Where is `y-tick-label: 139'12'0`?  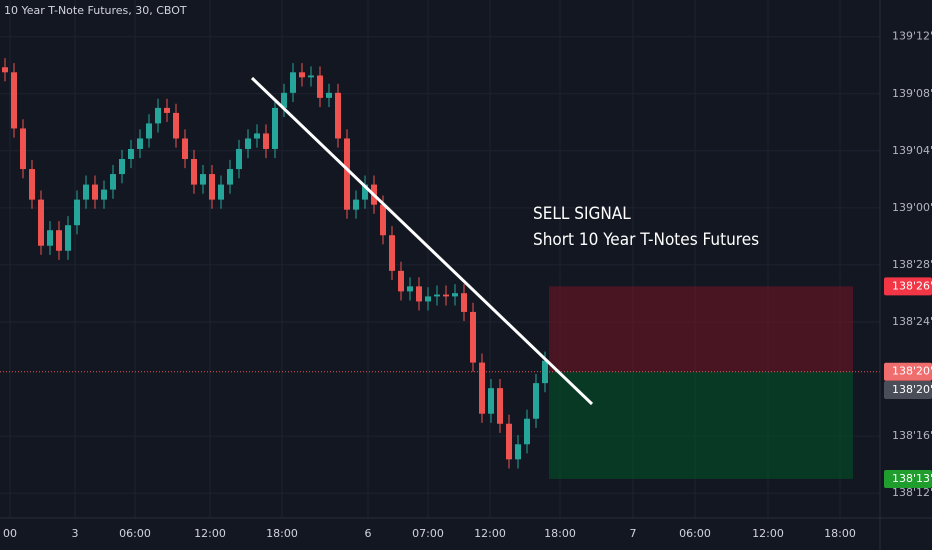 y-tick-label: 139'12'0 is located at coordinates (912, 36).